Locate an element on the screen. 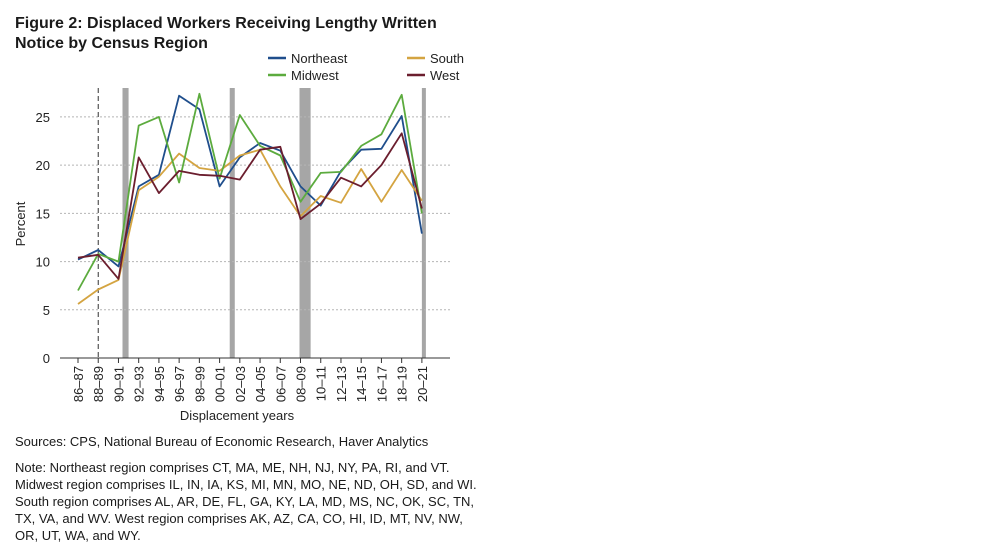  y-tick-label: 0 is located at coordinates (46, 358).